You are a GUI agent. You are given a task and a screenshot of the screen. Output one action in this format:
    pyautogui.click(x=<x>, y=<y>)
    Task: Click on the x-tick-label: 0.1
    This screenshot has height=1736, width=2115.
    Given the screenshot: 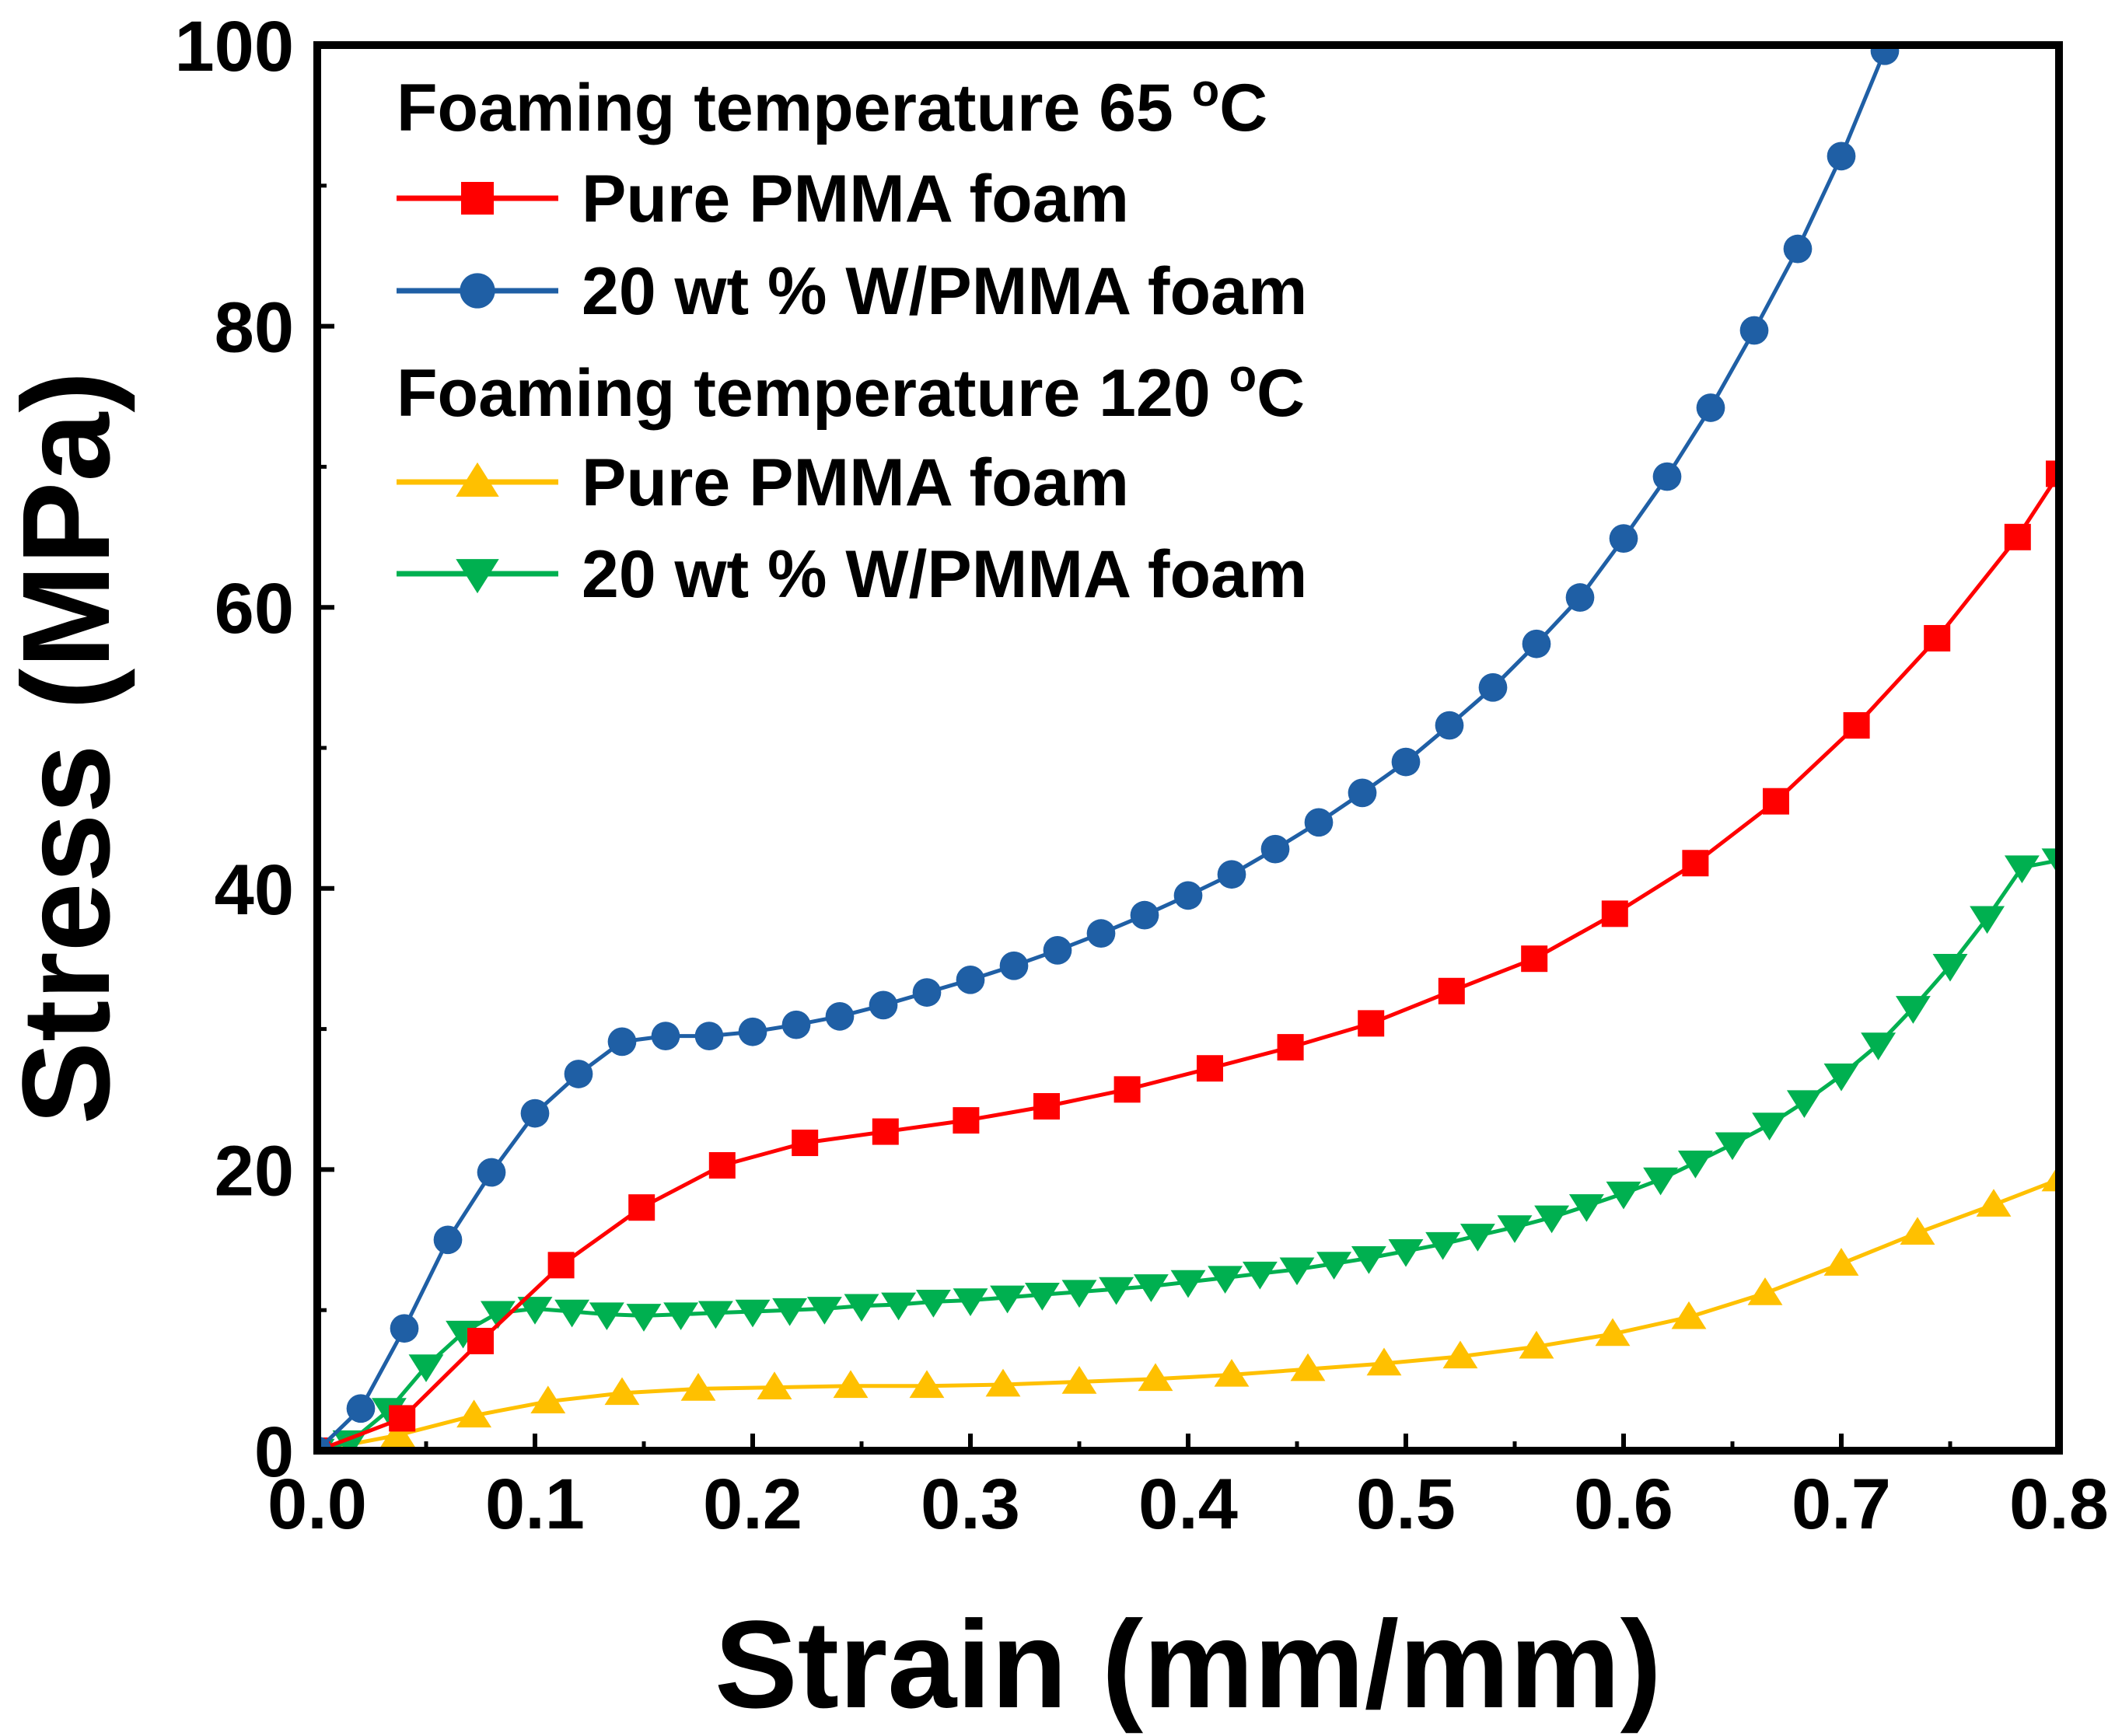 What is the action you would take?
    pyautogui.click(x=535, y=1504)
    